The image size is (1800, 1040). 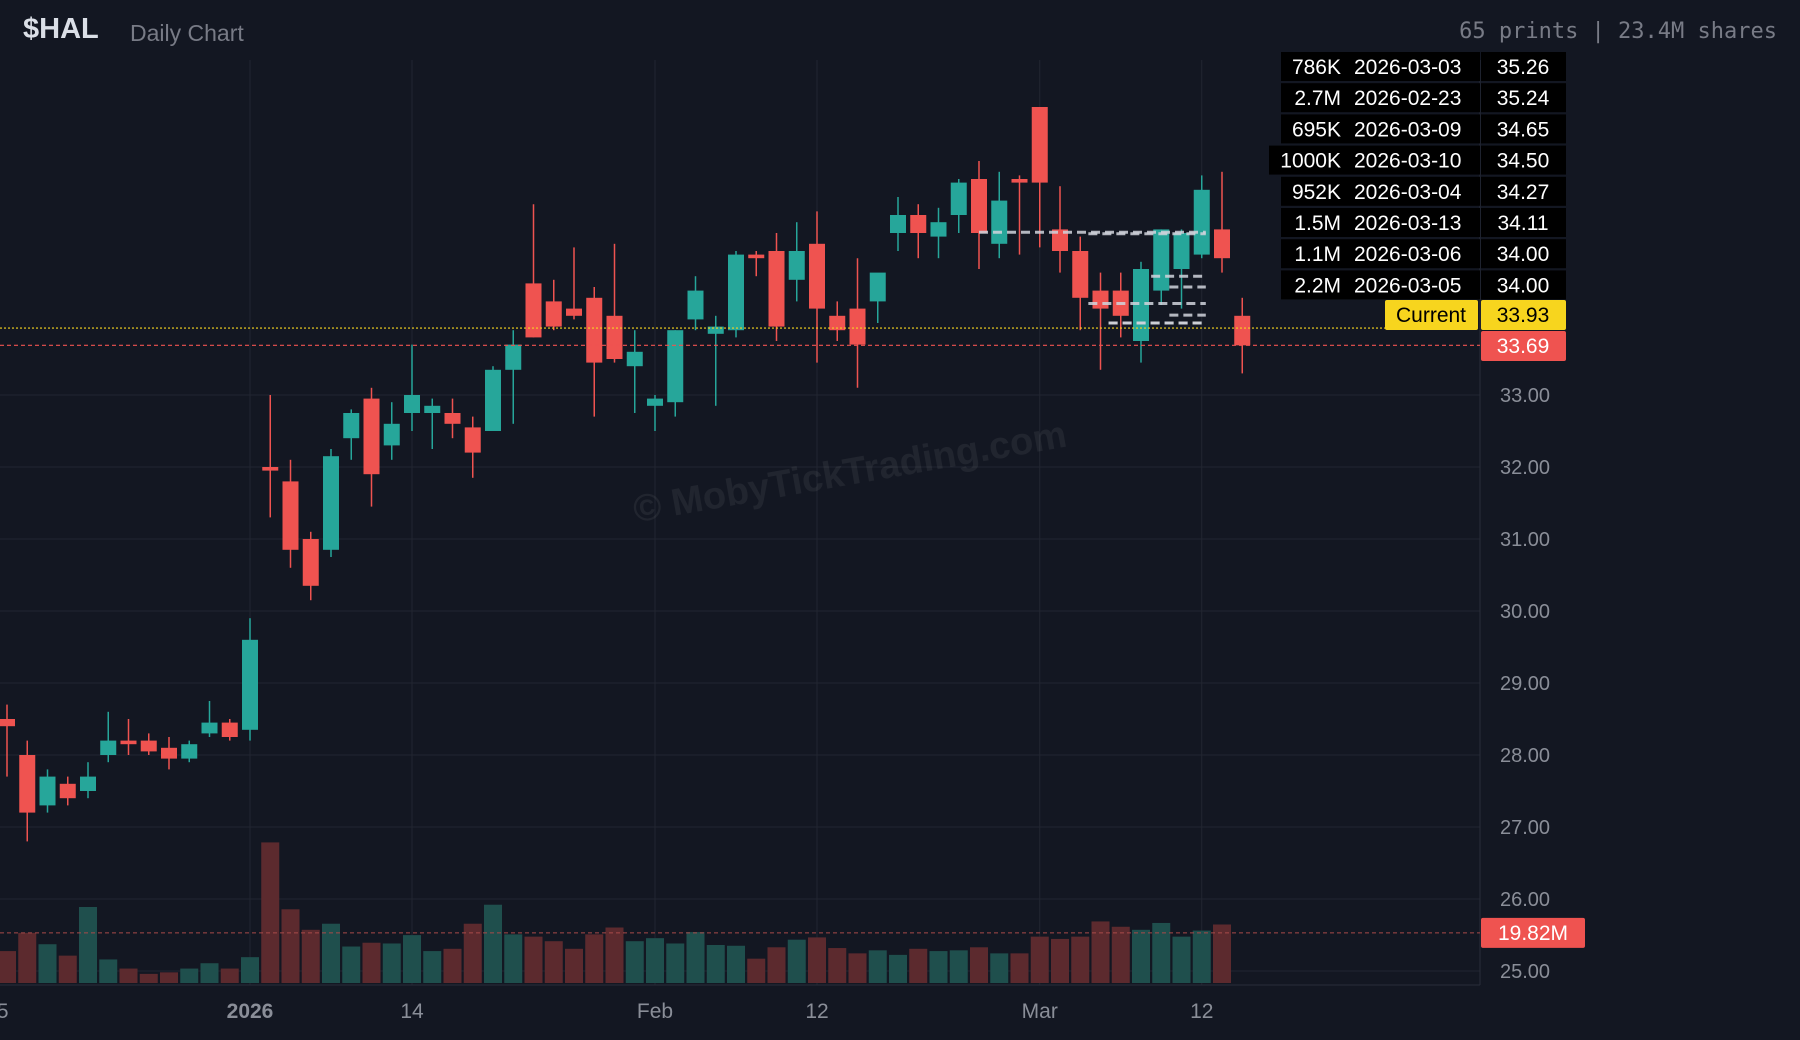 What do you see at coordinates (1407, 223) in the screenshot?
I see `print-date: 2026-03-13` at bounding box center [1407, 223].